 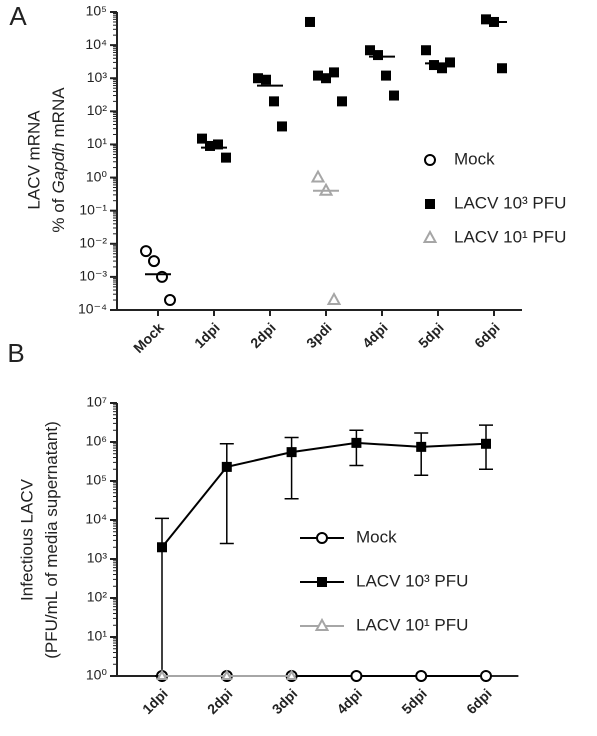 I want to click on y-tick-label: 10⁻², so click(x=93, y=242).